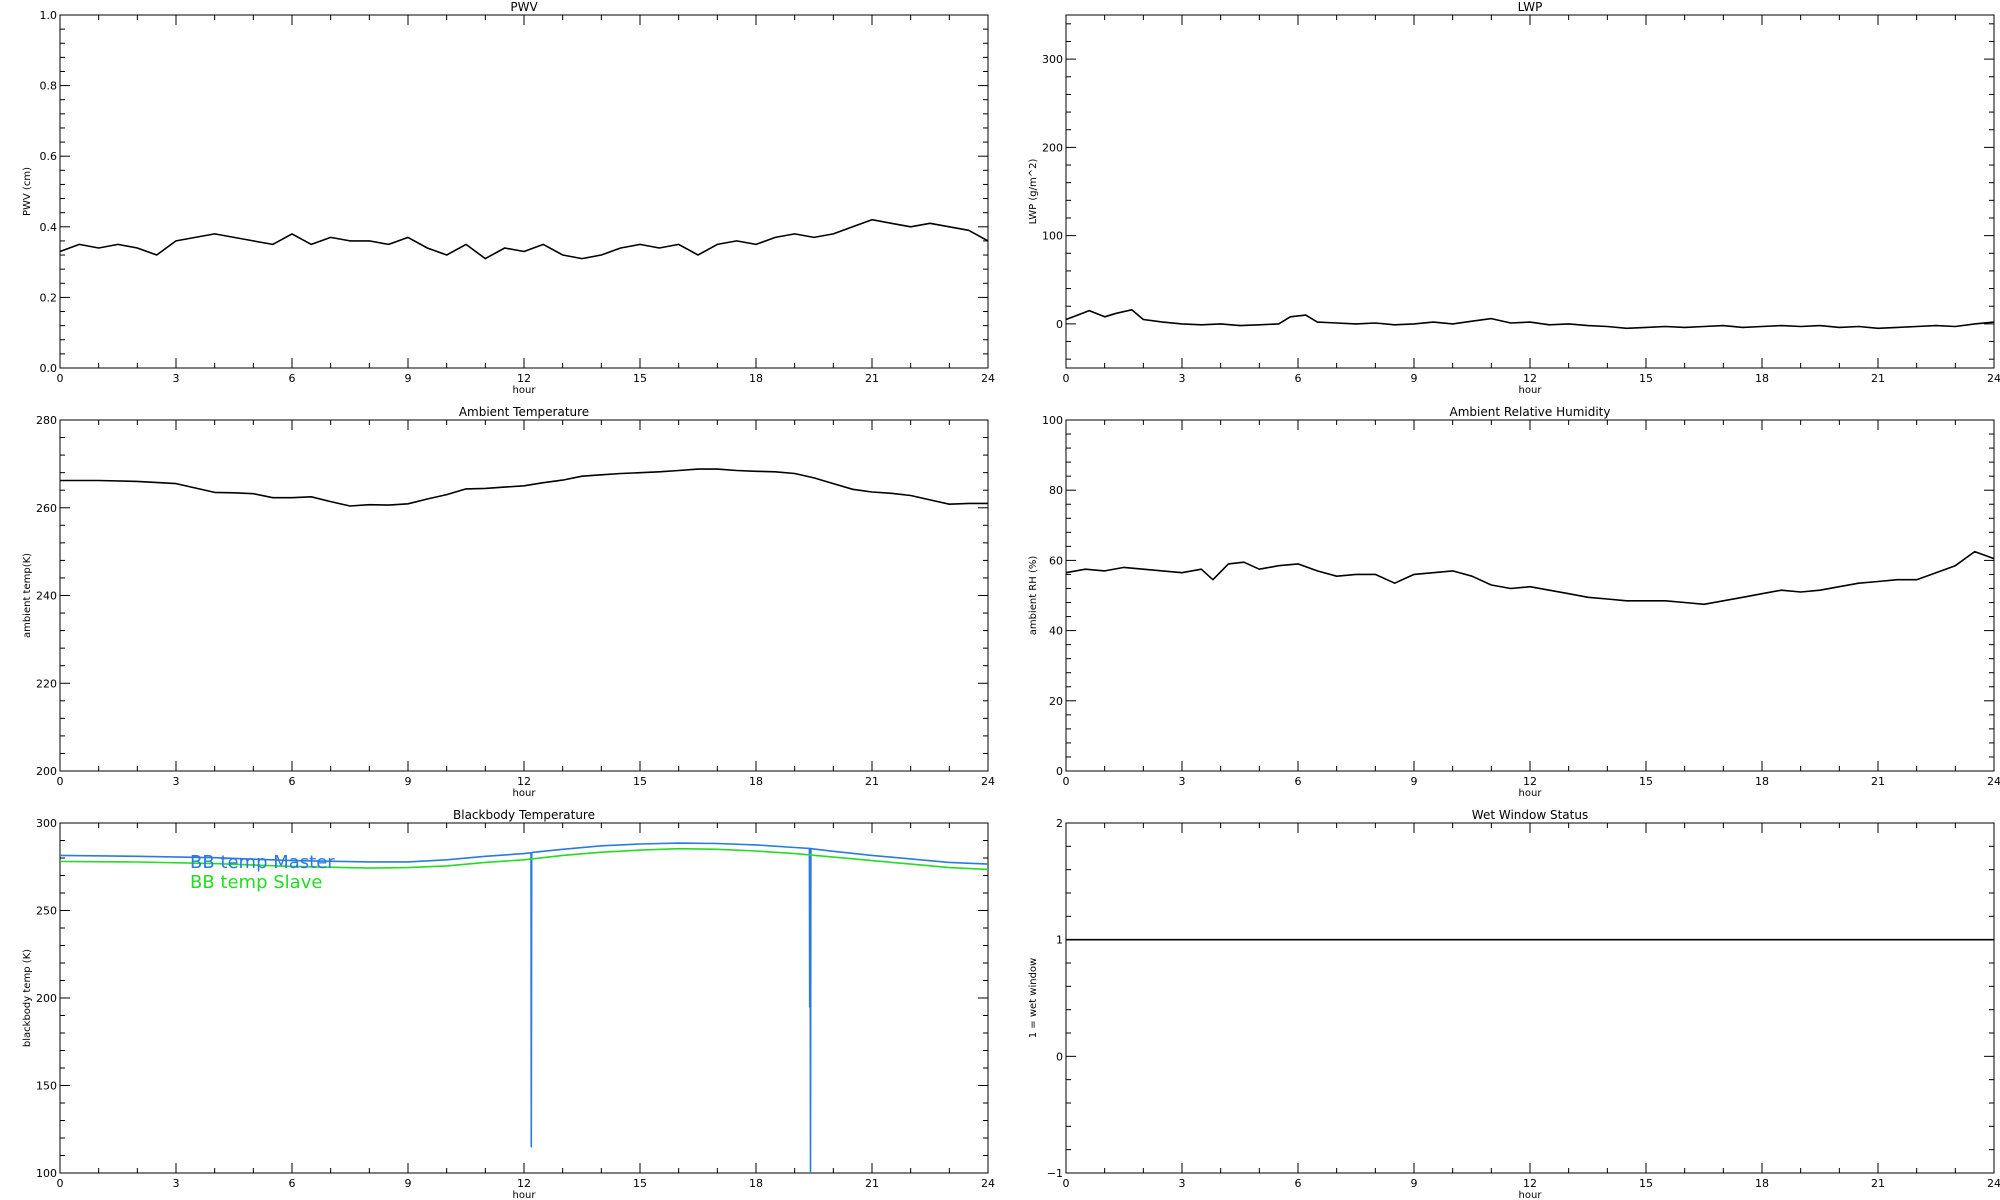  What do you see at coordinates (756, 781) in the screenshot?
I see `ambient-temp-xtick-label: 18` at bounding box center [756, 781].